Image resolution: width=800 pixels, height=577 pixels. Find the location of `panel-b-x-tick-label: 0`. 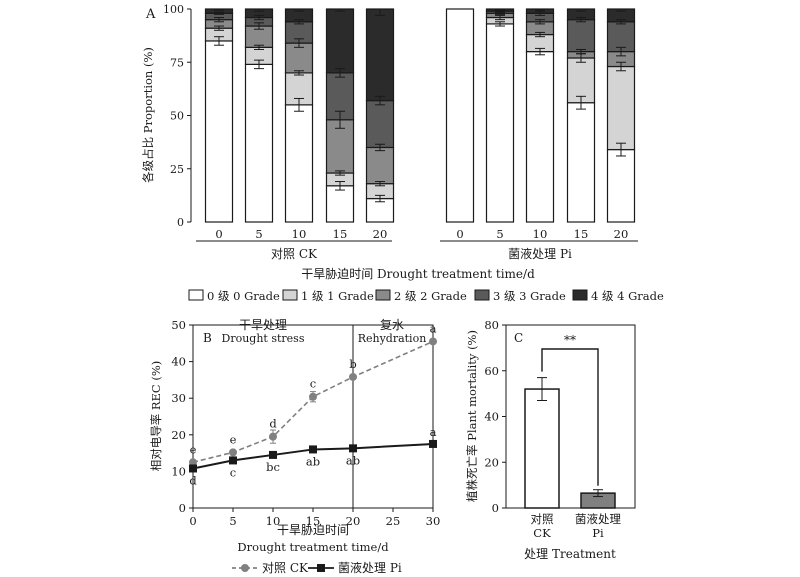

panel-b-x-tick-label: 0 is located at coordinates (192, 521).